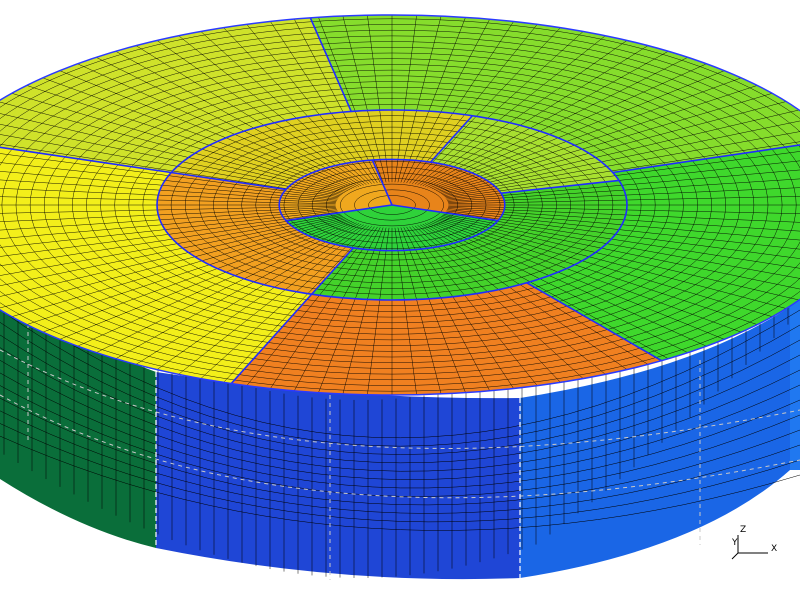 The image size is (800, 600). I want to click on axis-z-label: Z, so click(743, 530).